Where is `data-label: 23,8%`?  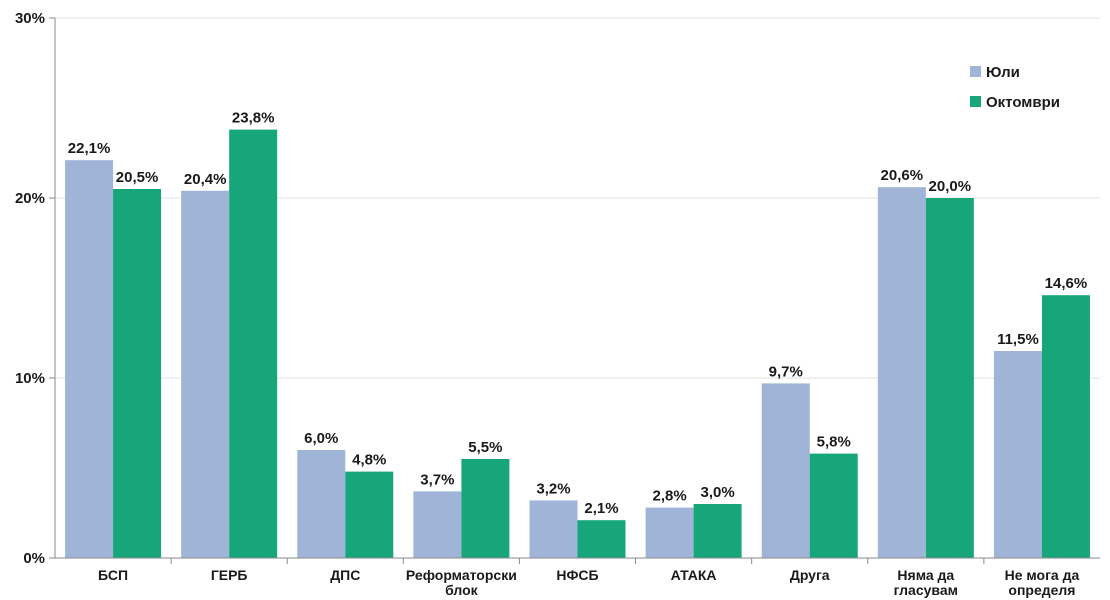 data-label: 23,8% is located at coordinates (253, 118).